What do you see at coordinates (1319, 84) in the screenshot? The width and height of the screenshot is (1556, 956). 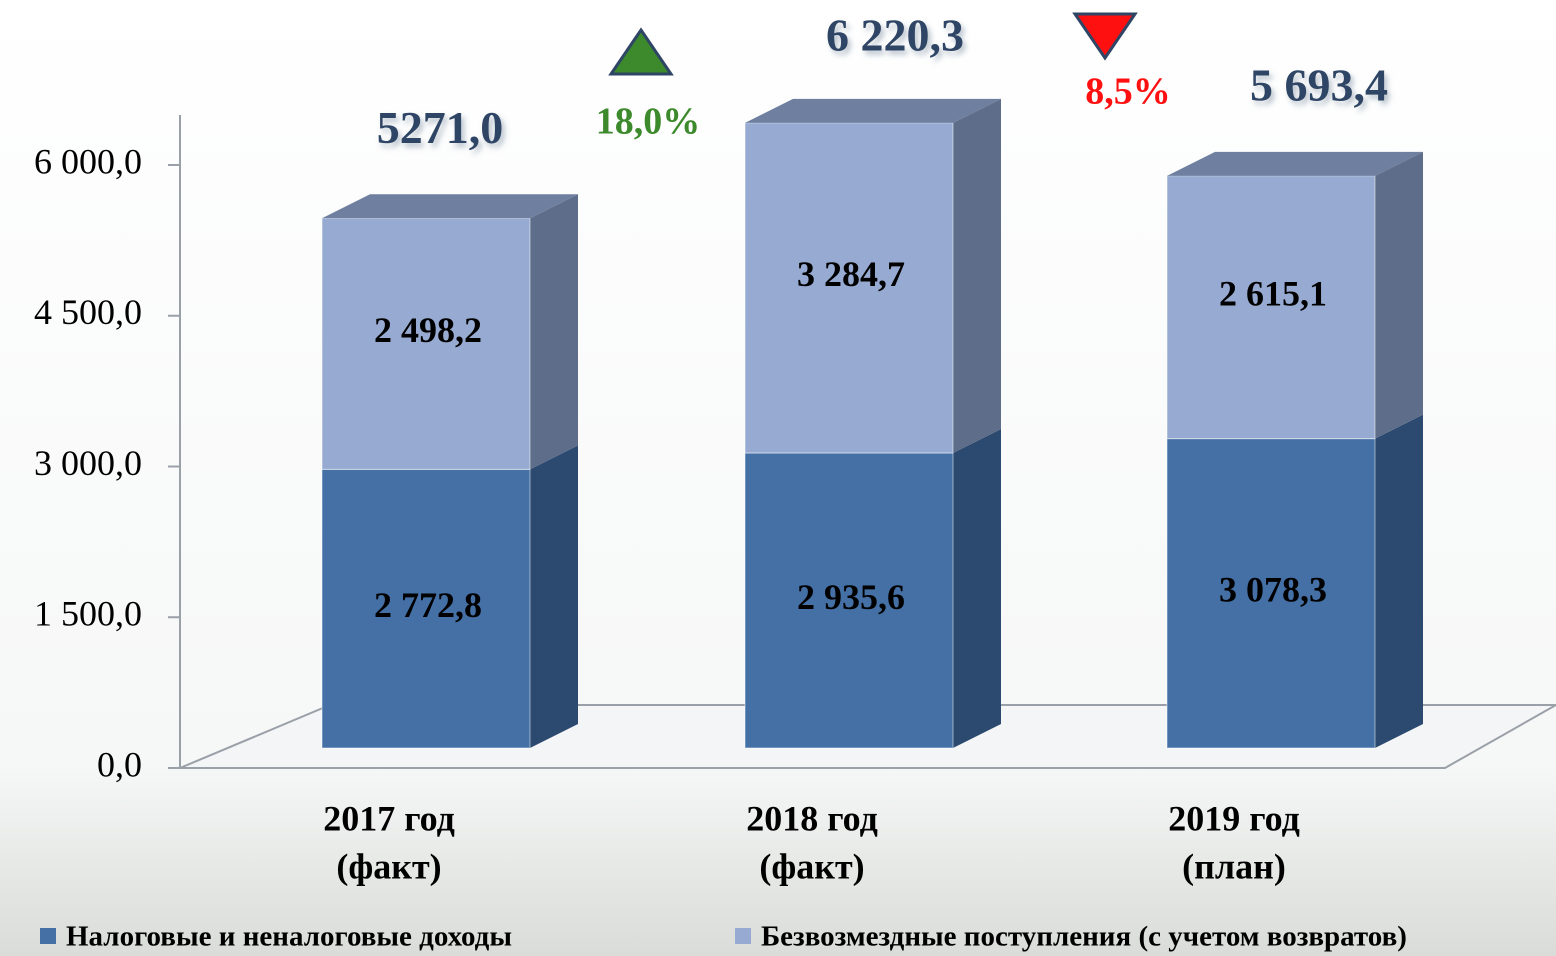 I see `total-label: 5 693,4` at bounding box center [1319, 84].